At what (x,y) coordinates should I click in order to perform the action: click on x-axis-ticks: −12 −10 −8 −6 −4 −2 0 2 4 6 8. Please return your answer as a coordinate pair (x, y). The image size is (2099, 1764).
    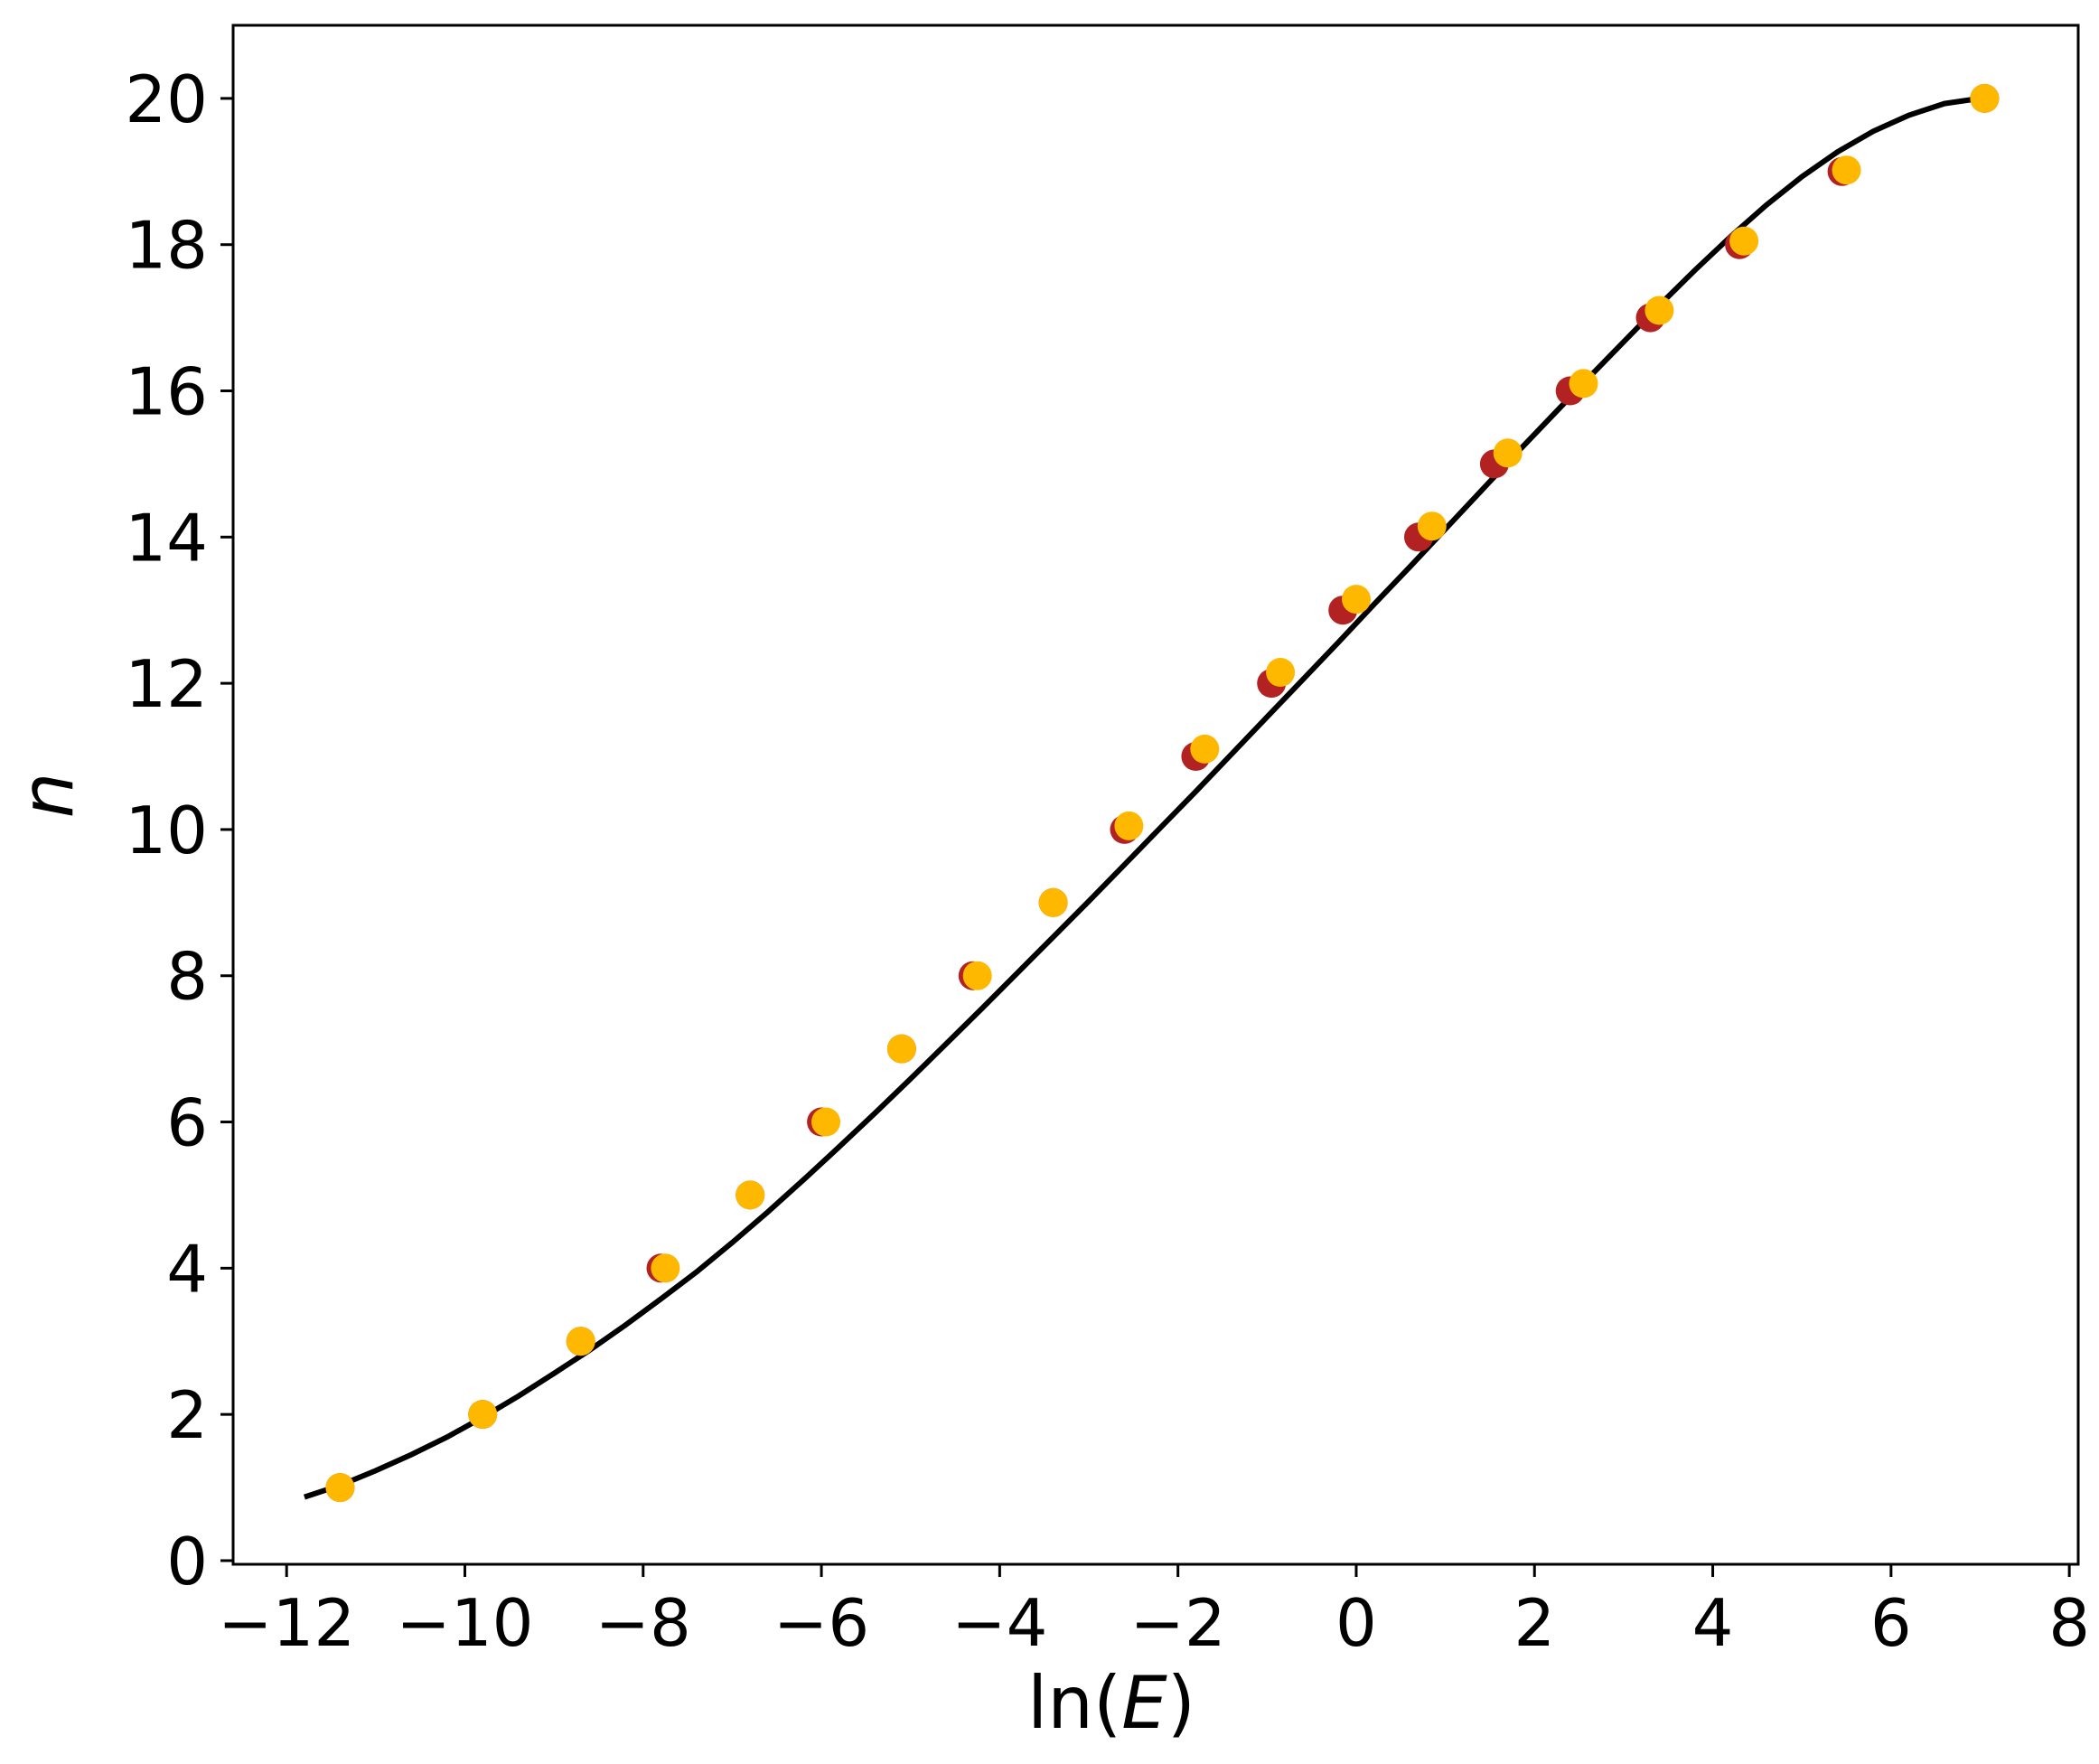
    Looking at the image, I should click on (1154, 1612).